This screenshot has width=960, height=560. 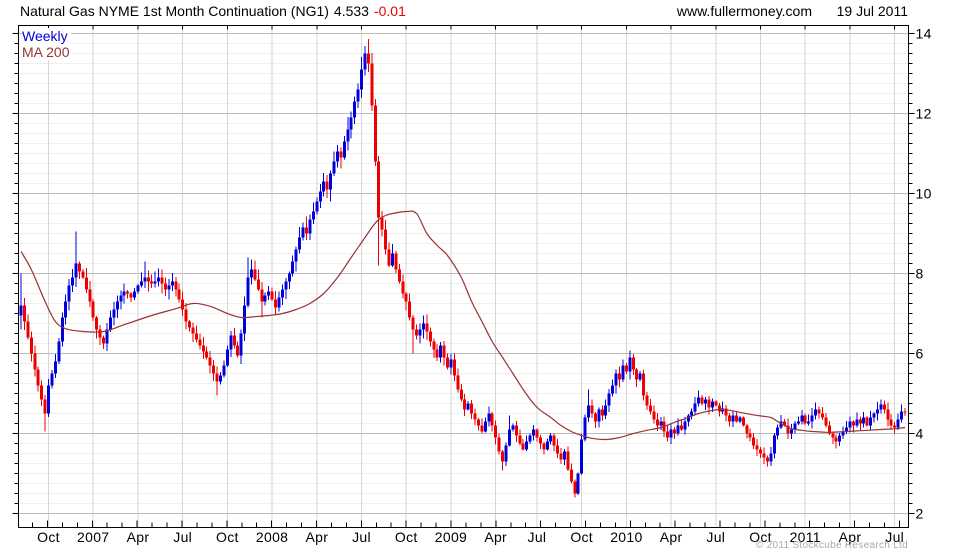 I want to click on y-axis-label: 6, so click(x=920, y=354).